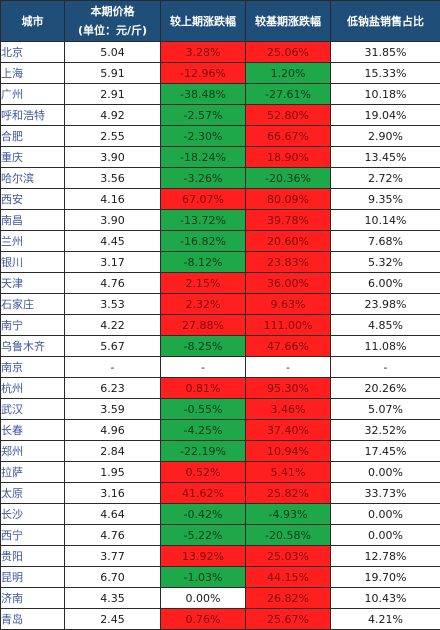 The height and width of the screenshot is (630, 440). Describe the element at coordinates (288, 262) in the screenshot. I see `yoy-change-cell: 23.83%` at that location.